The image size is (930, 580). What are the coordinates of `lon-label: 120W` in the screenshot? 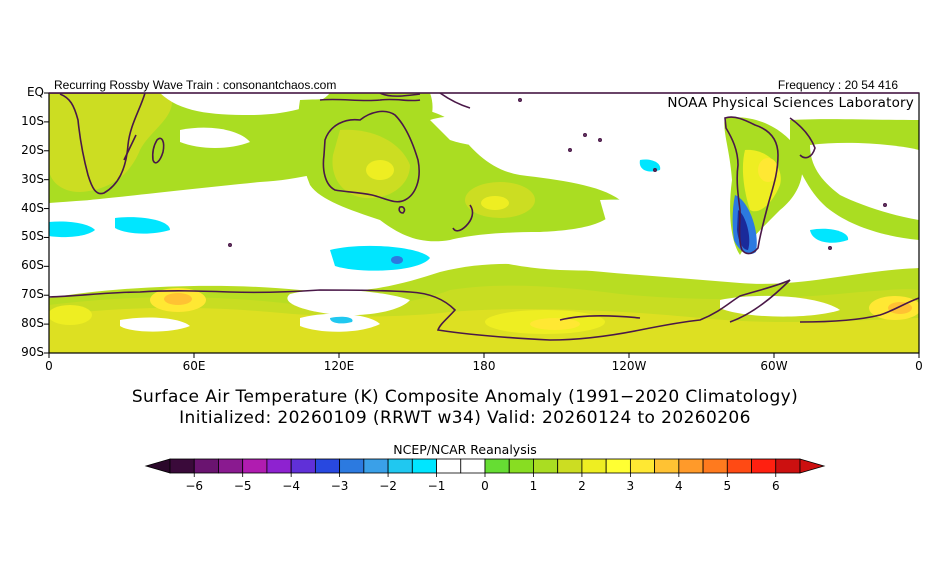 It's located at (629, 366).